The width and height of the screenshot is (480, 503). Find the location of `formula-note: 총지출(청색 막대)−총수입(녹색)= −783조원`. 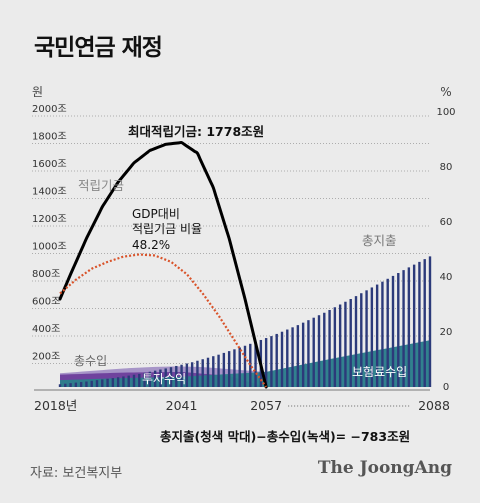

formula-note: 총지출(청색 막대)−총수입(녹색)= −783조원 is located at coordinates (285, 436).